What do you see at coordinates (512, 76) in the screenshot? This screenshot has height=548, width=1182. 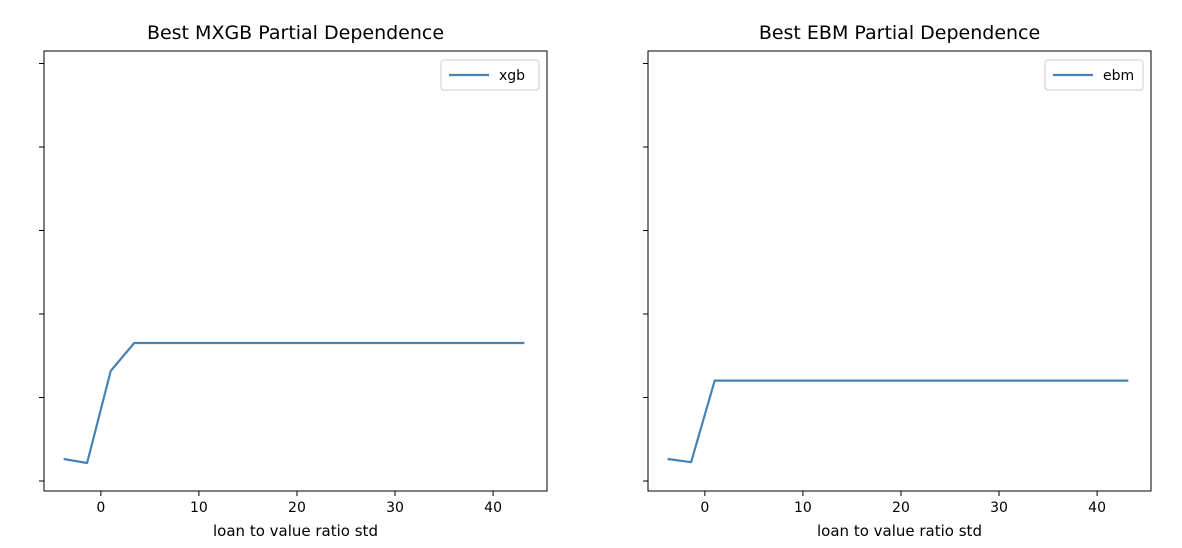 I see `legend-label: xgb` at bounding box center [512, 76].